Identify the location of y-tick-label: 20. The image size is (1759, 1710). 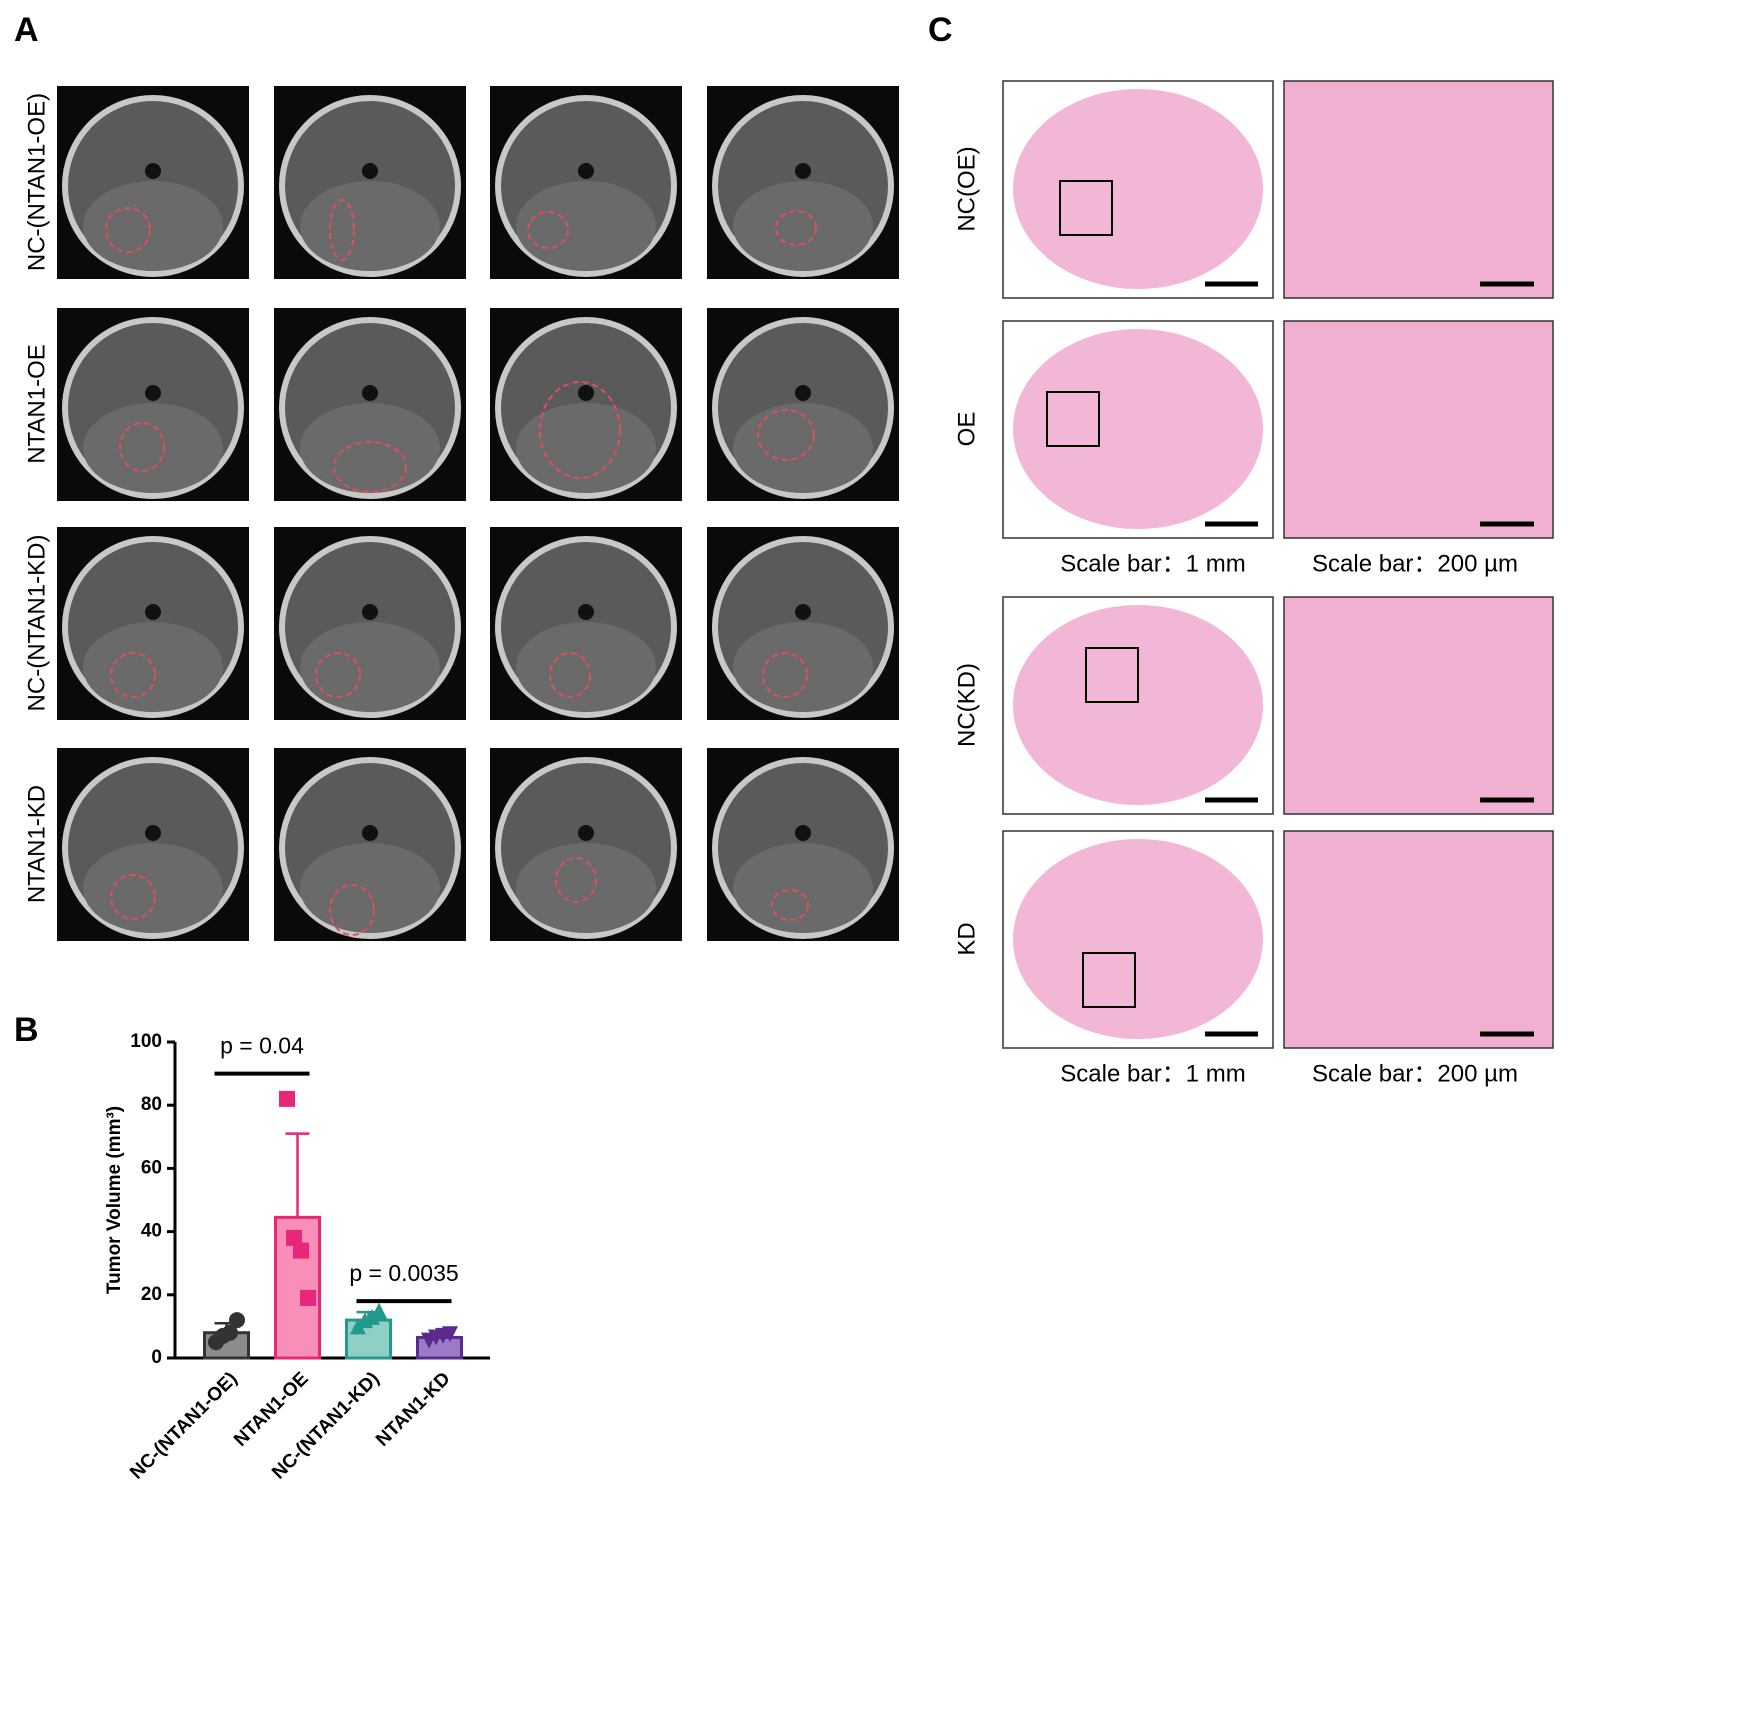
(151, 1294).